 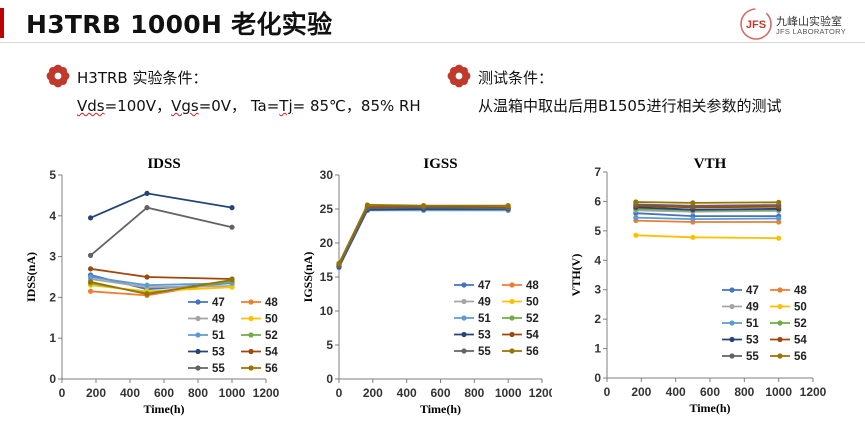 What do you see at coordinates (163, 164) in the screenshot?
I see `idss-chart-title: IDSS` at bounding box center [163, 164].